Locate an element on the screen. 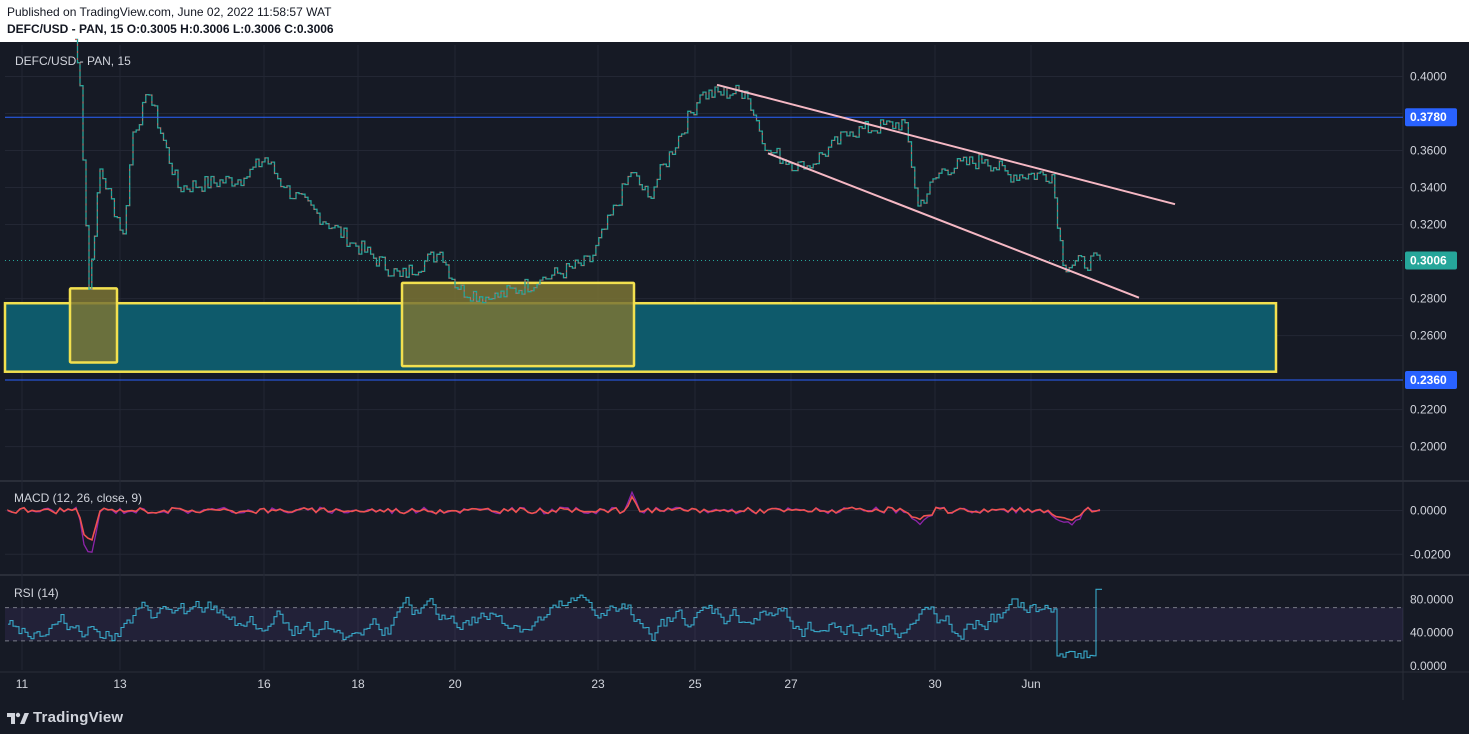 The height and width of the screenshot is (734, 1469). trendline-upper is located at coordinates (946, 144).